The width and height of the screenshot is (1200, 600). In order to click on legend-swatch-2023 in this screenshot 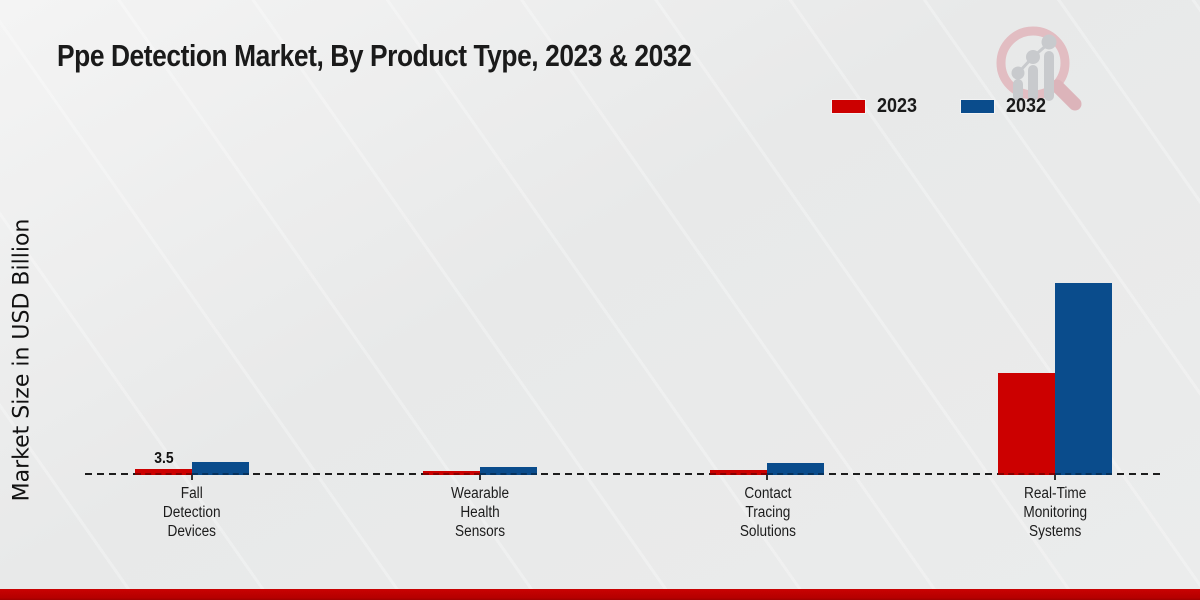, I will do `click(848, 106)`.